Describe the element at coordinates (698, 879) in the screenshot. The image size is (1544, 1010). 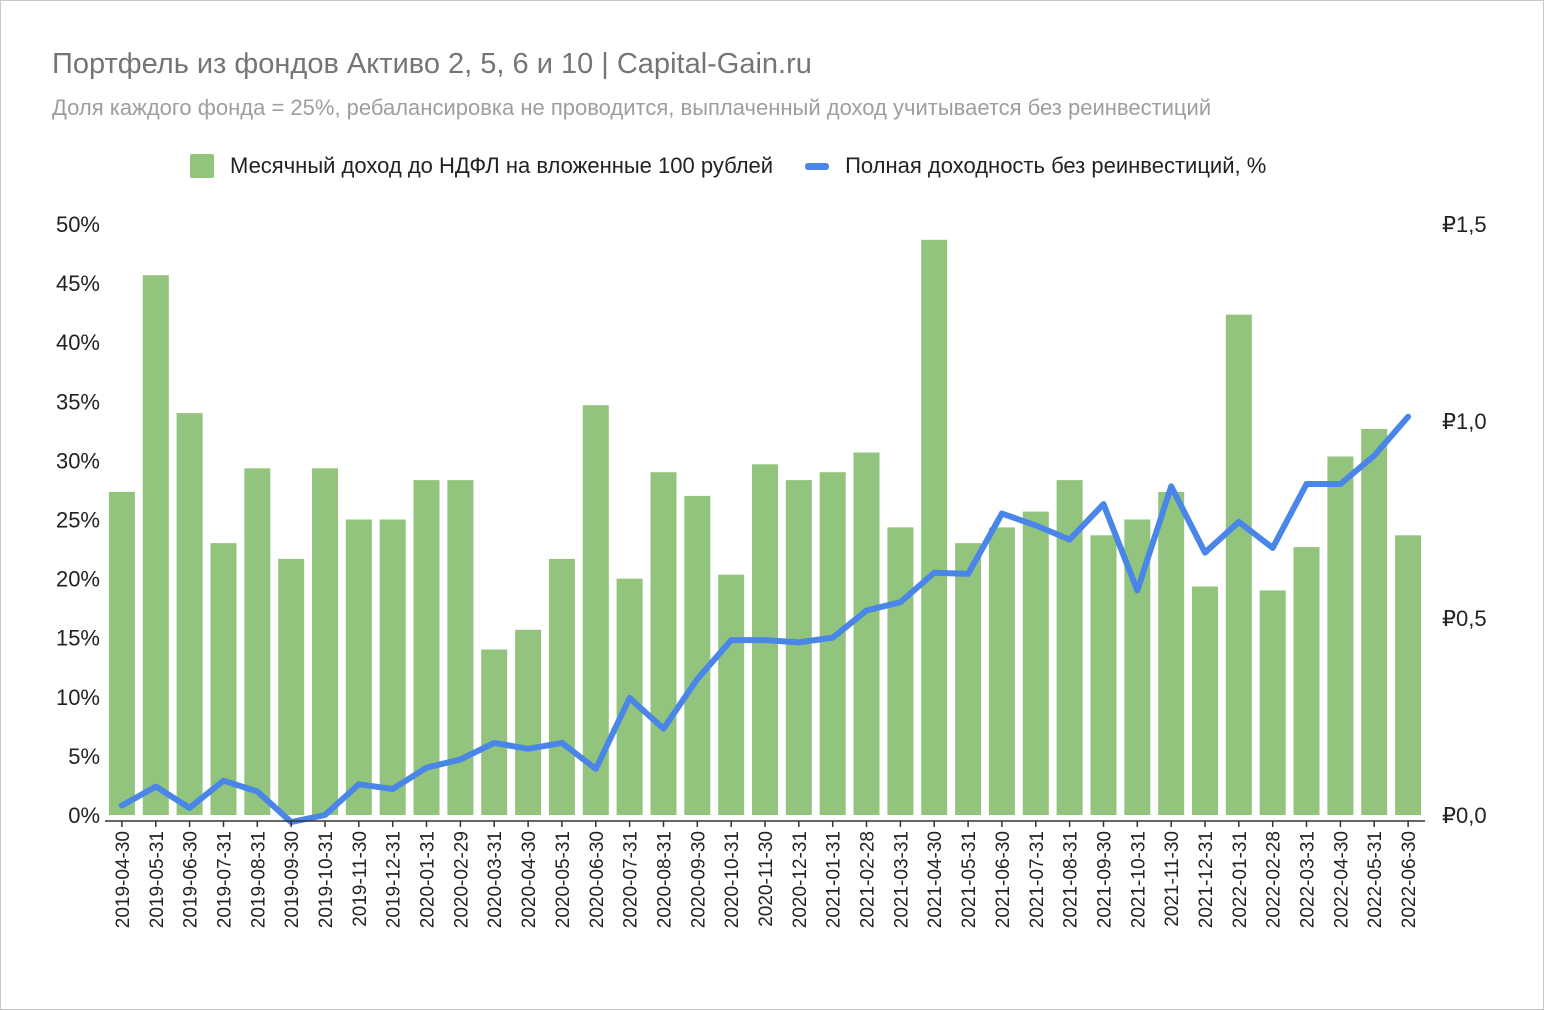
I see `x-tick-label: 2020-09-30` at that location.